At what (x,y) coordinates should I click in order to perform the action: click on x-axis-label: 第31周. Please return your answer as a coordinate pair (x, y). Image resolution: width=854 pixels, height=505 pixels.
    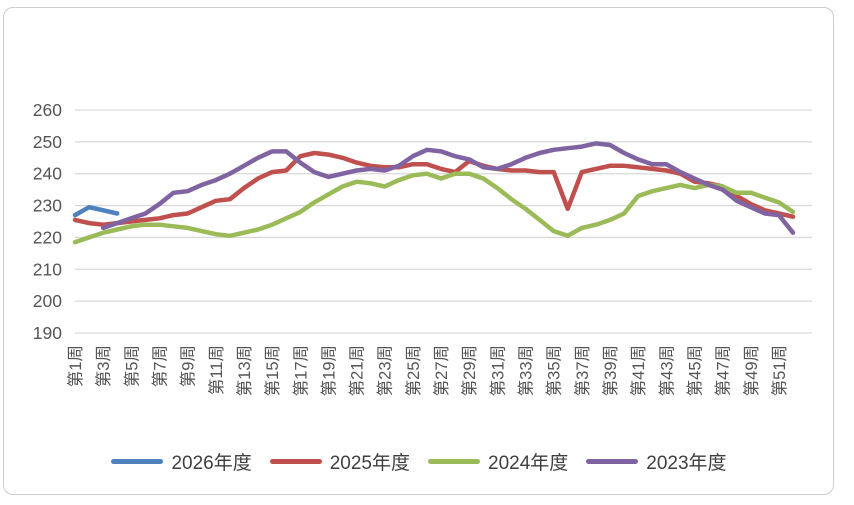
    Looking at the image, I should click on (497, 370).